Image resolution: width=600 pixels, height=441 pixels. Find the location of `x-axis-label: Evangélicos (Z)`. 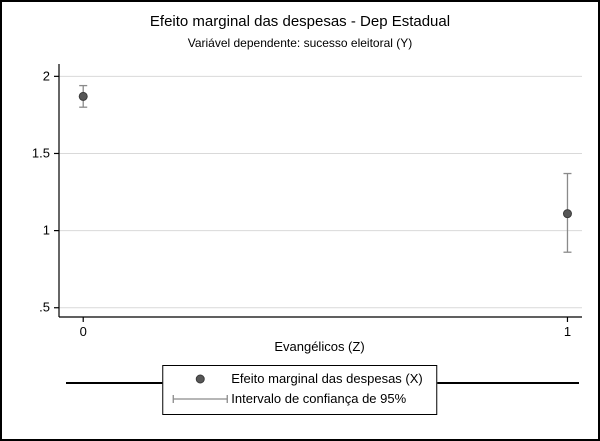

x-axis-label: Evangélicos (Z) is located at coordinates (319, 346).